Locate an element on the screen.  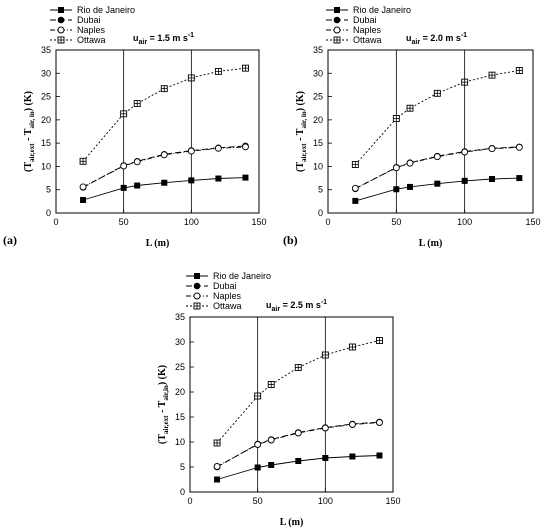
x-tick-label: 0 is located at coordinates (189, 501).